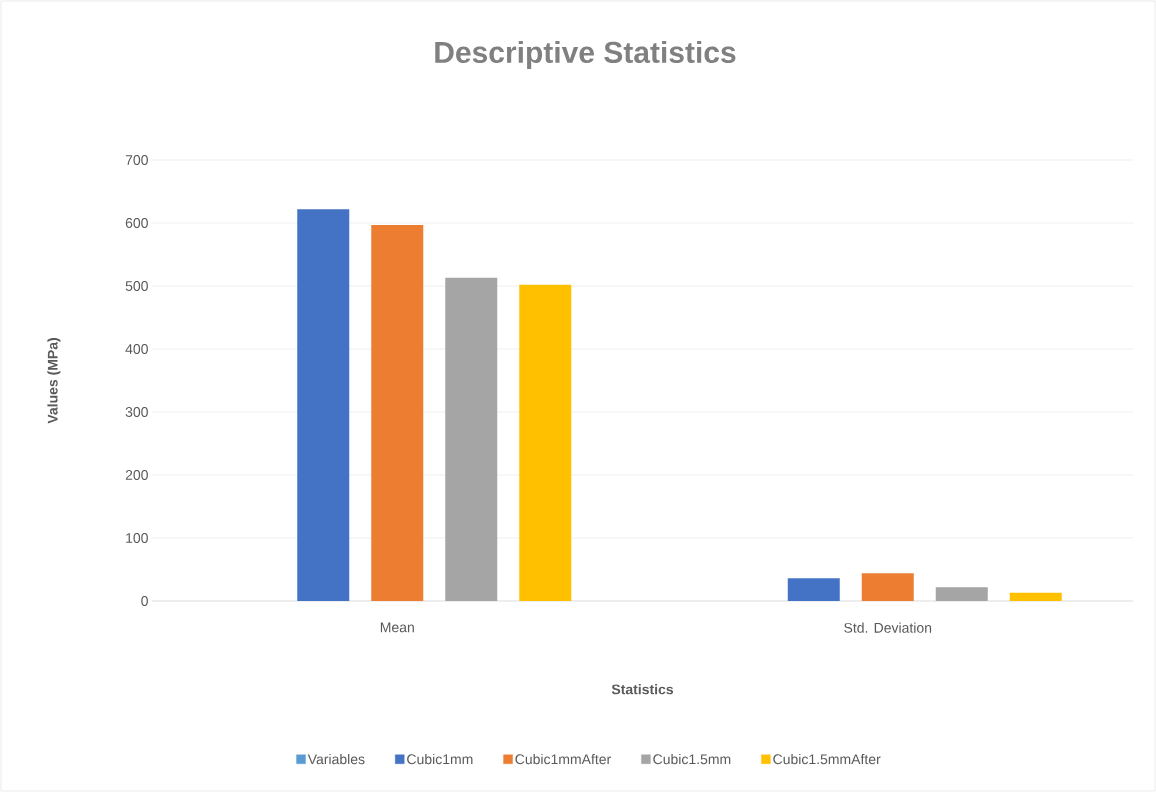 The height and width of the screenshot is (792, 1156). What do you see at coordinates (888, 627) in the screenshot?
I see `x-tick-label: Std. Deviation` at bounding box center [888, 627].